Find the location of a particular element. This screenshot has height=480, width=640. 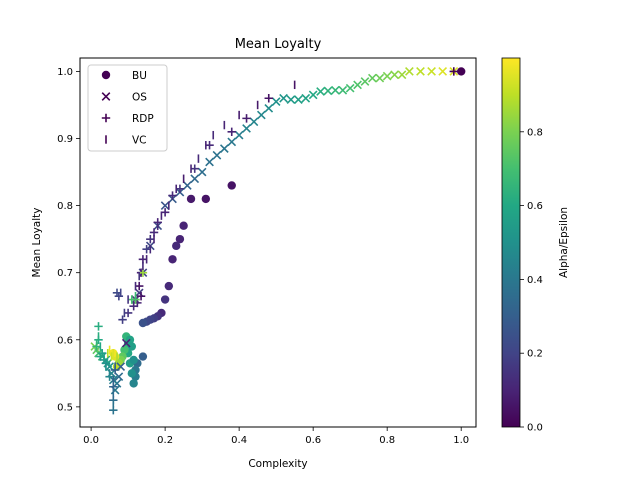

legend-marker-os is located at coordinates (106, 96).